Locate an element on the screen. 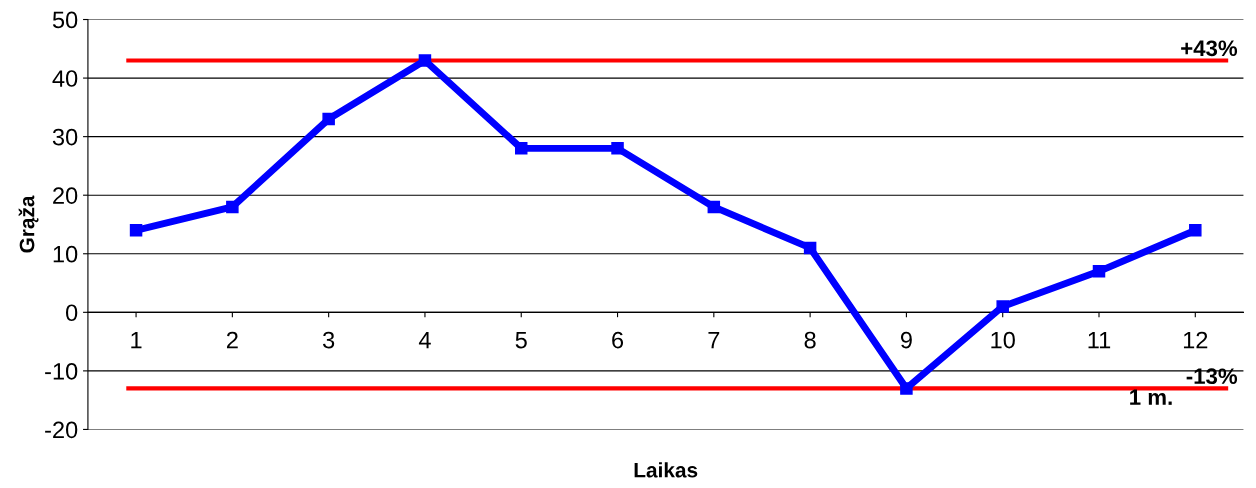 This screenshot has width=1256, height=488. x-tick-label: 7 is located at coordinates (714, 340).